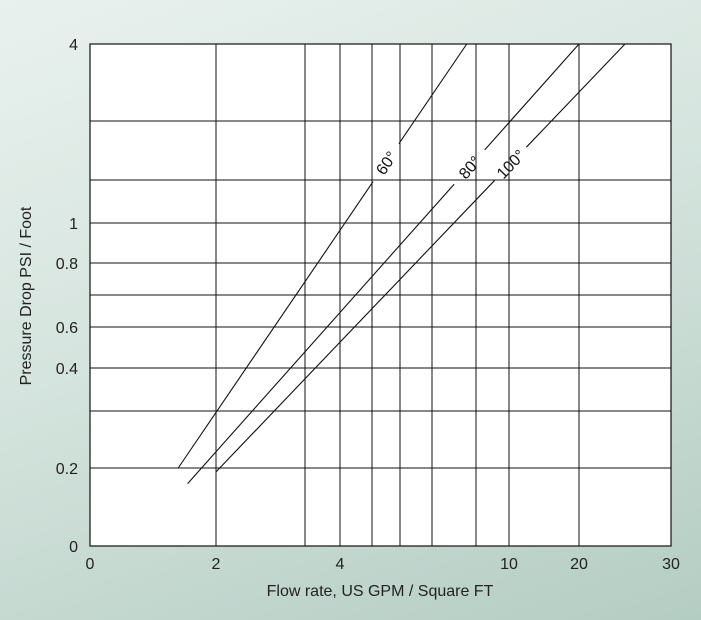 This screenshot has height=620, width=701. I want to click on y-tick-label: 1, so click(73, 224).